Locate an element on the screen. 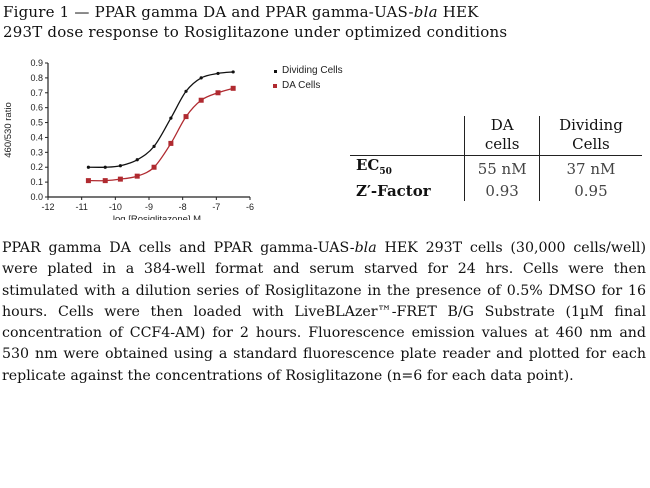 The width and height of the screenshot is (650, 488). cell-zfactor-dividing: 0.95 is located at coordinates (590, 191).